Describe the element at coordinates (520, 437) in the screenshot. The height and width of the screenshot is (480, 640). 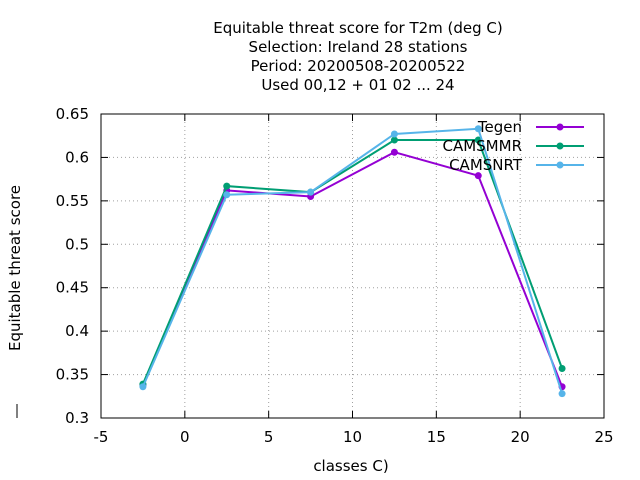
I see `x-tick-label: 20` at that location.